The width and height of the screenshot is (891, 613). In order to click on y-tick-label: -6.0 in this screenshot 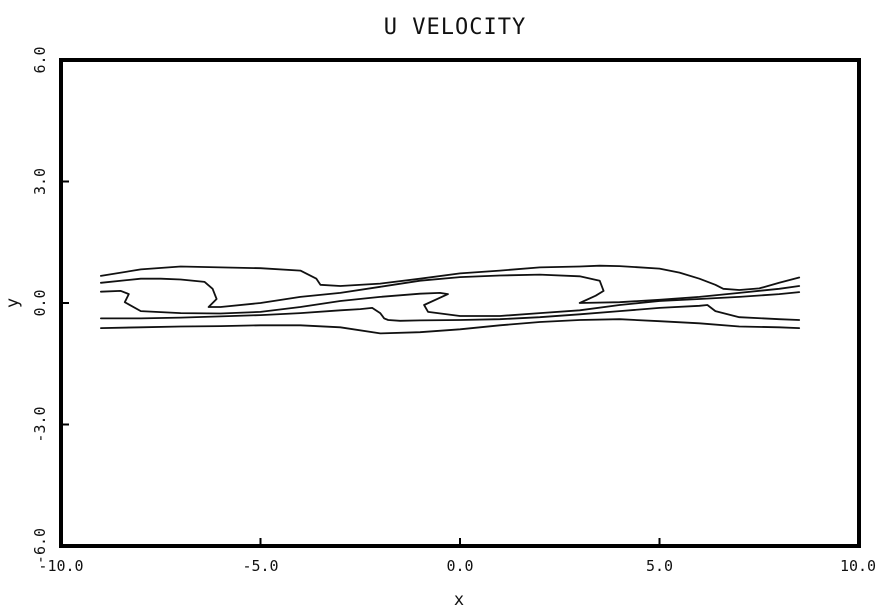, I will do `click(40, 546)`.